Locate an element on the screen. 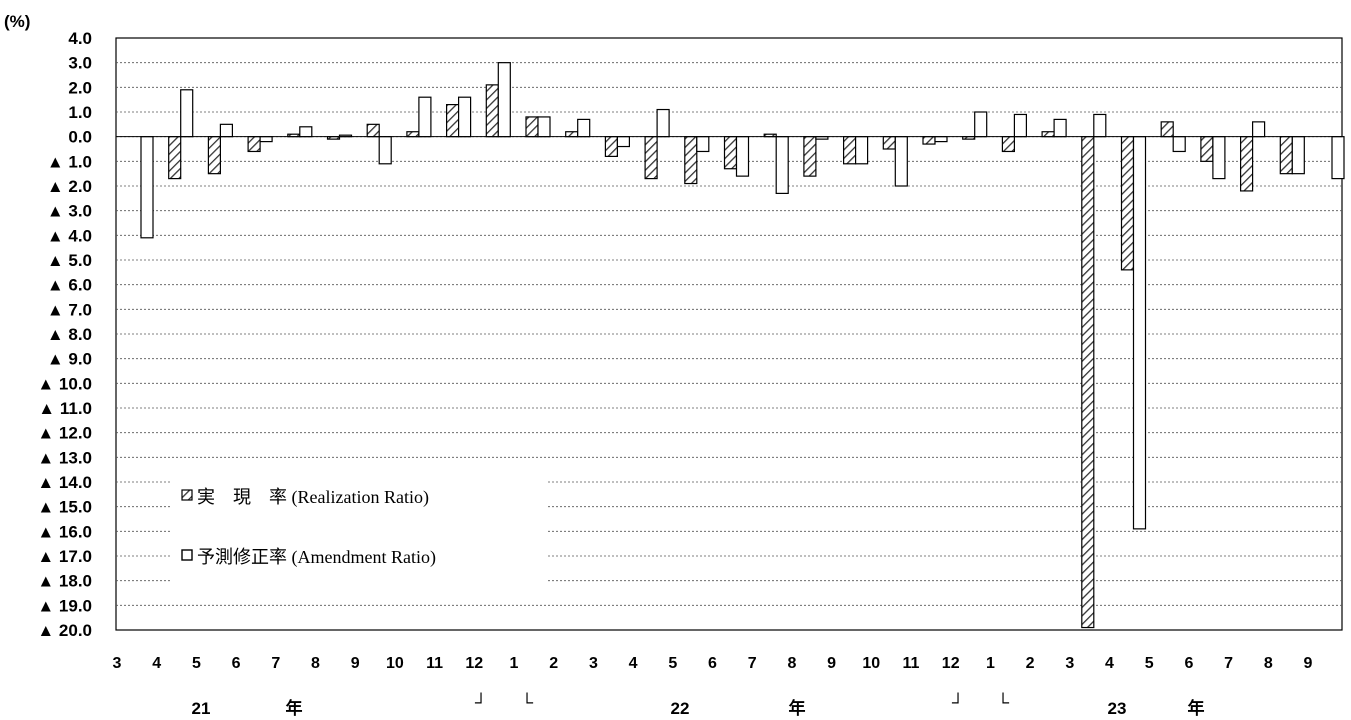 Image resolution: width=1351 pixels, height=720 pixels. legend-background is located at coordinates (359, 526).